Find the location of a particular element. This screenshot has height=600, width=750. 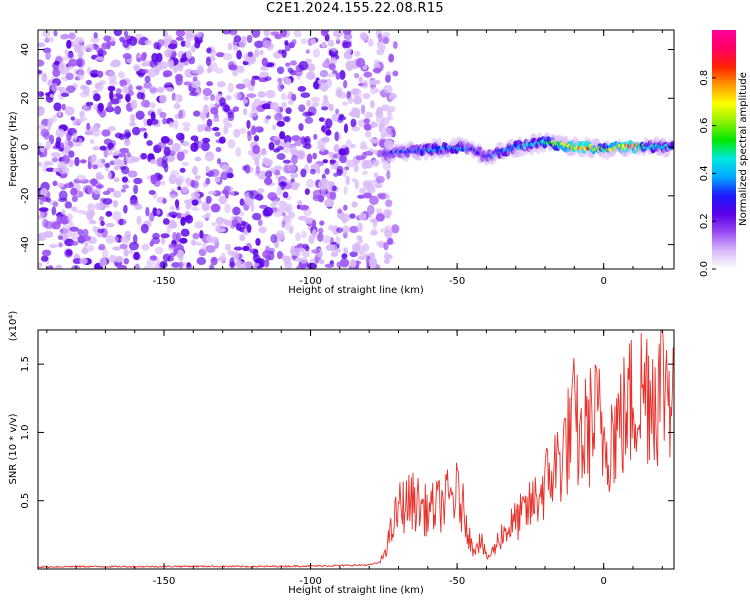

spectrogram-x-label: Height of straight line (km) is located at coordinates (356, 290).